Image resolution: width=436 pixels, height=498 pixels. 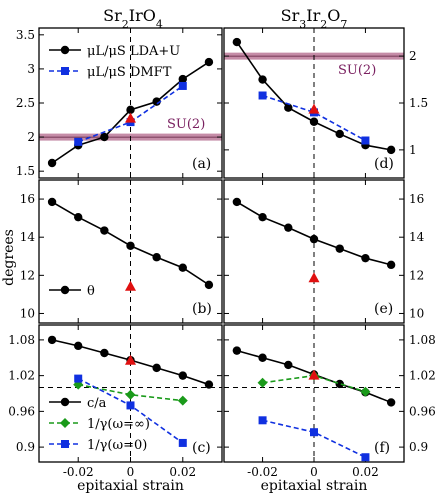 What do you see at coordinates (21, 340) in the screenshot?
I see `ytick-label: 1.08` at bounding box center [21, 340].